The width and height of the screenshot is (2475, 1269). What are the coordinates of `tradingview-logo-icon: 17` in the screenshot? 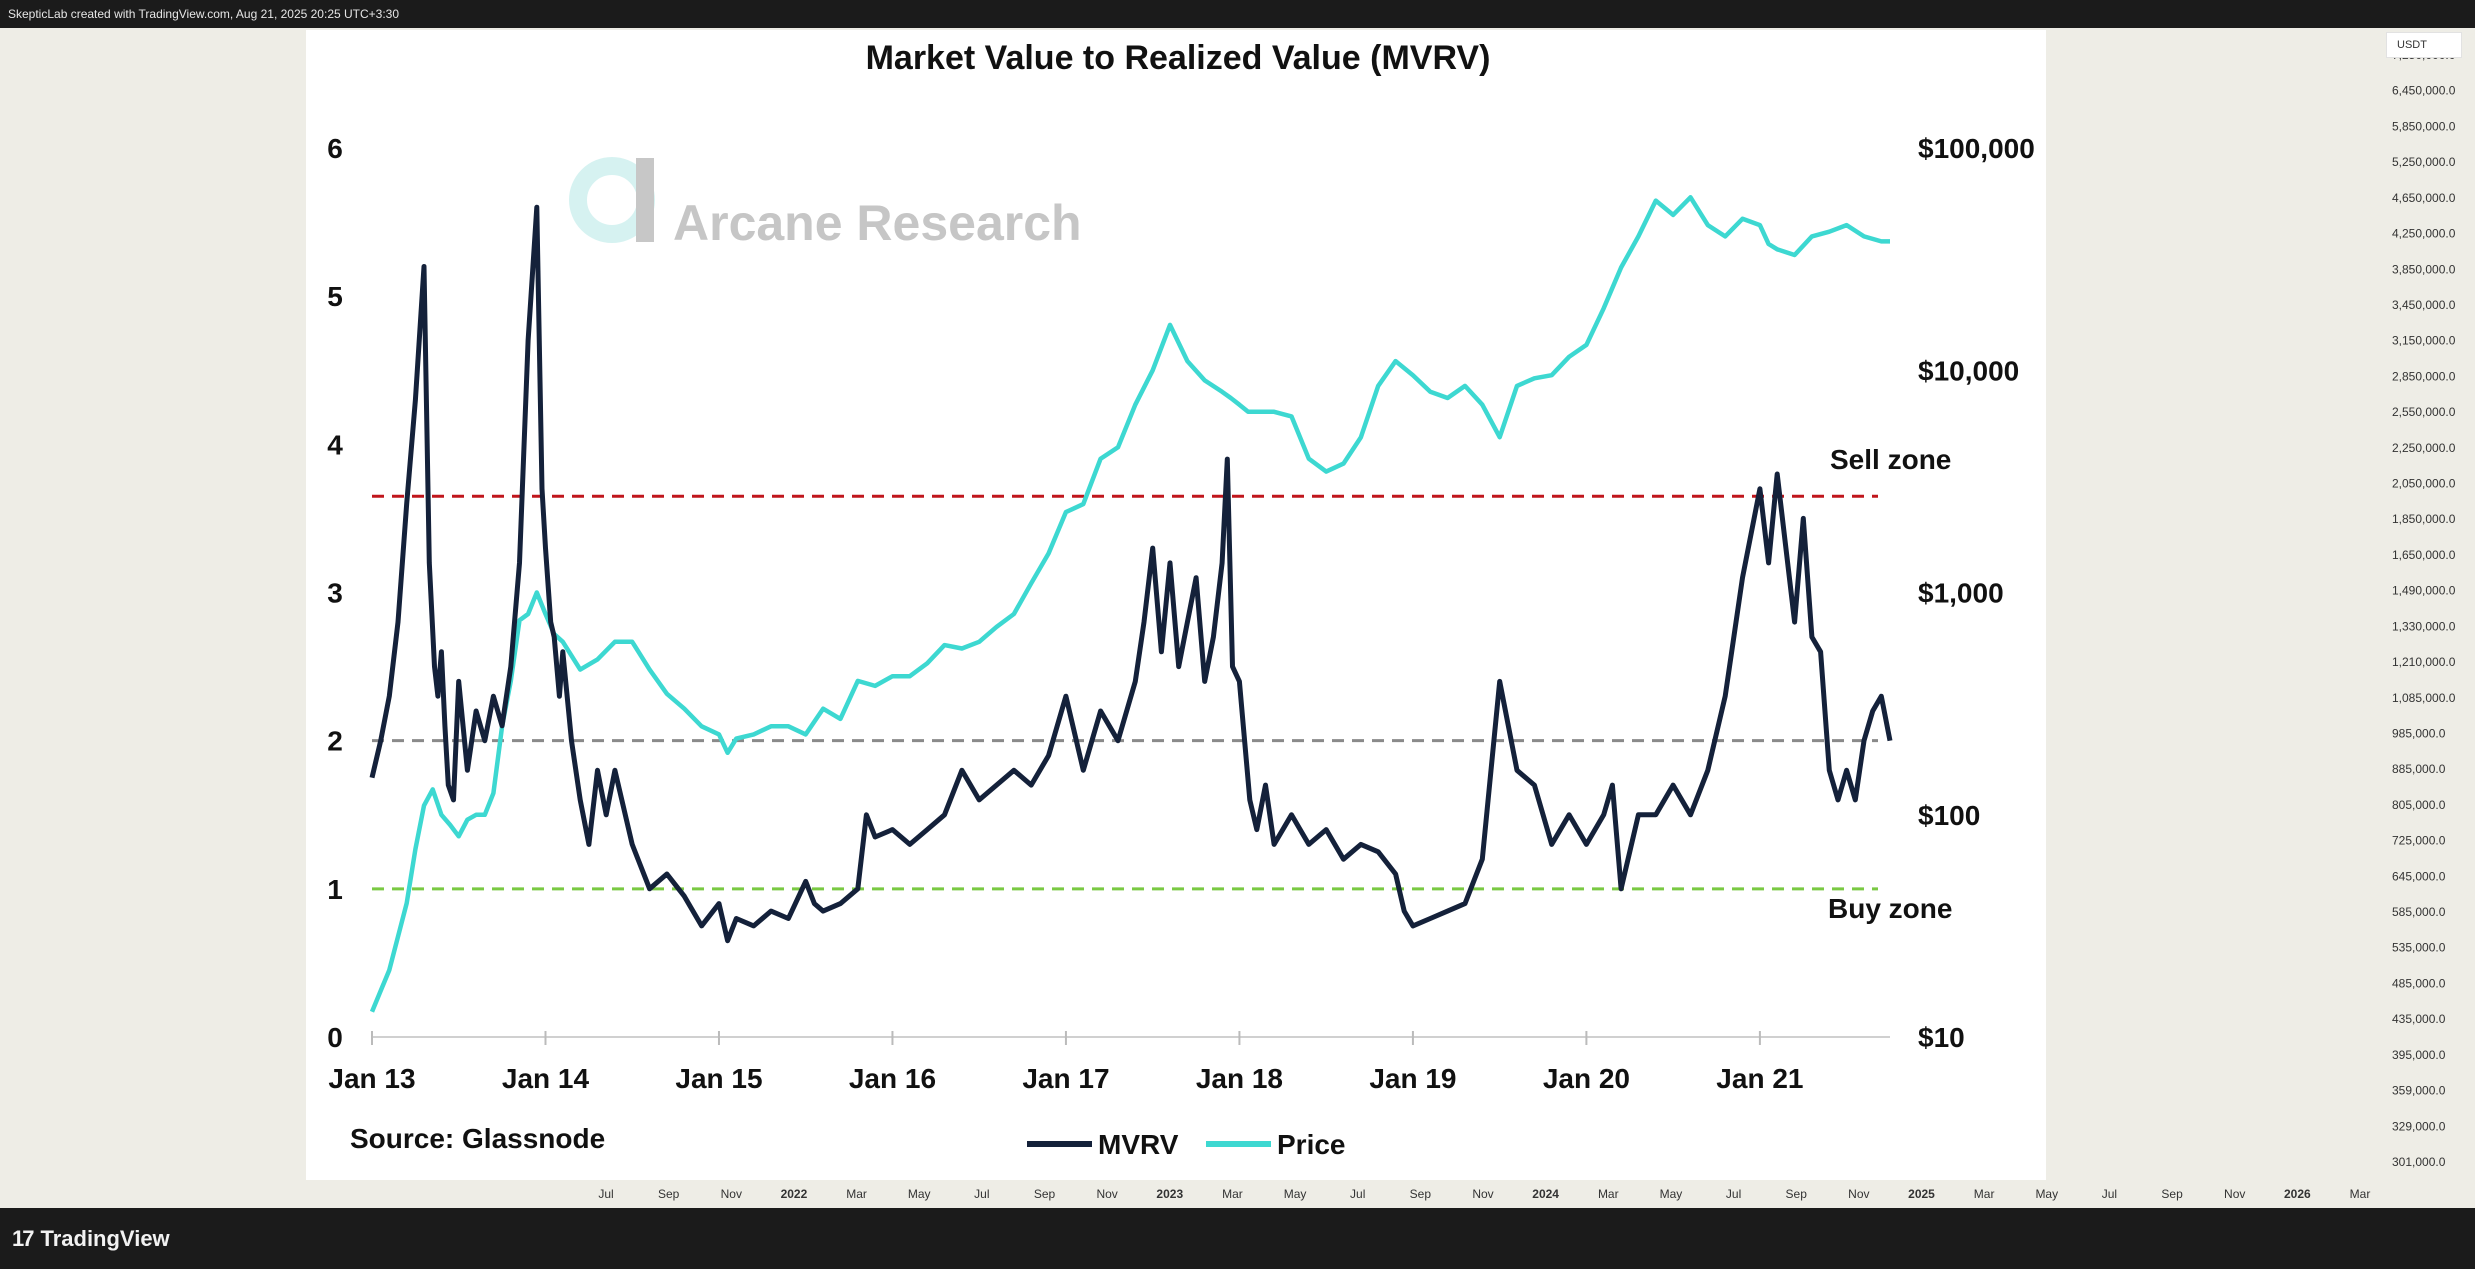 It's located at (23, 1238).